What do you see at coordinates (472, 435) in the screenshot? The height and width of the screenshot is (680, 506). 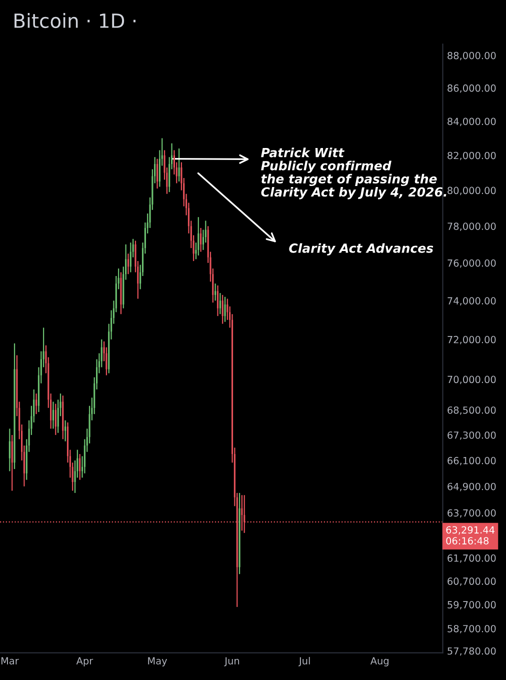 I see `y-tick-label: 67,300.00` at bounding box center [472, 435].